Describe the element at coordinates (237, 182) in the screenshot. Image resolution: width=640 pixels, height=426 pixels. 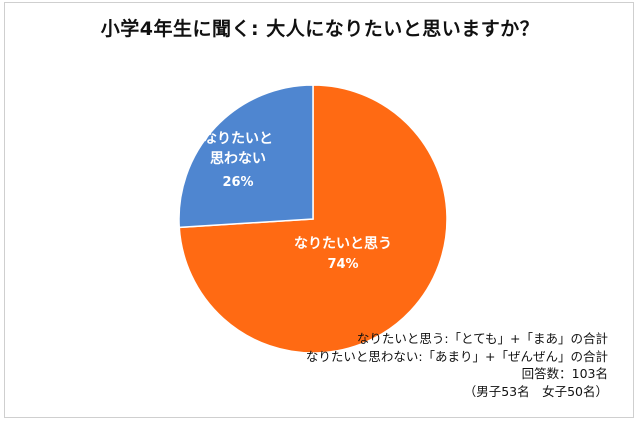
I see `slice-value-not-want: 26%` at that location.